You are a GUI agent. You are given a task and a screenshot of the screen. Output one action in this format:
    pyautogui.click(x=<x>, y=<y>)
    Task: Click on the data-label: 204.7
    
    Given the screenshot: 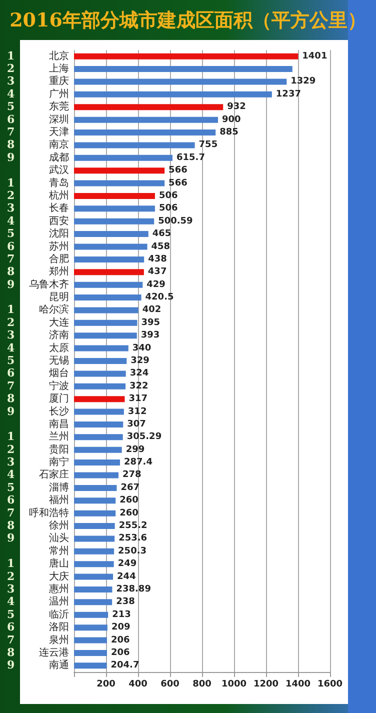 What is the action you would take?
    pyautogui.click(x=125, y=665)
    